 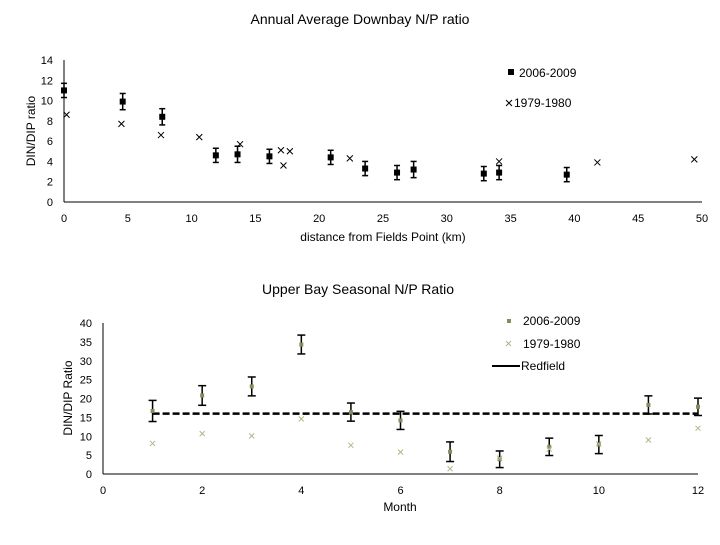 I want to click on x-tick-label: 5, so click(x=128, y=219).